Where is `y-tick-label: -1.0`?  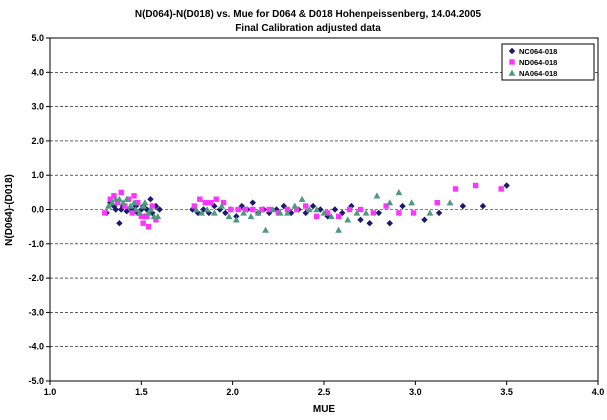 y-tick-label: -1.0 is located at coordinates (36, 244).